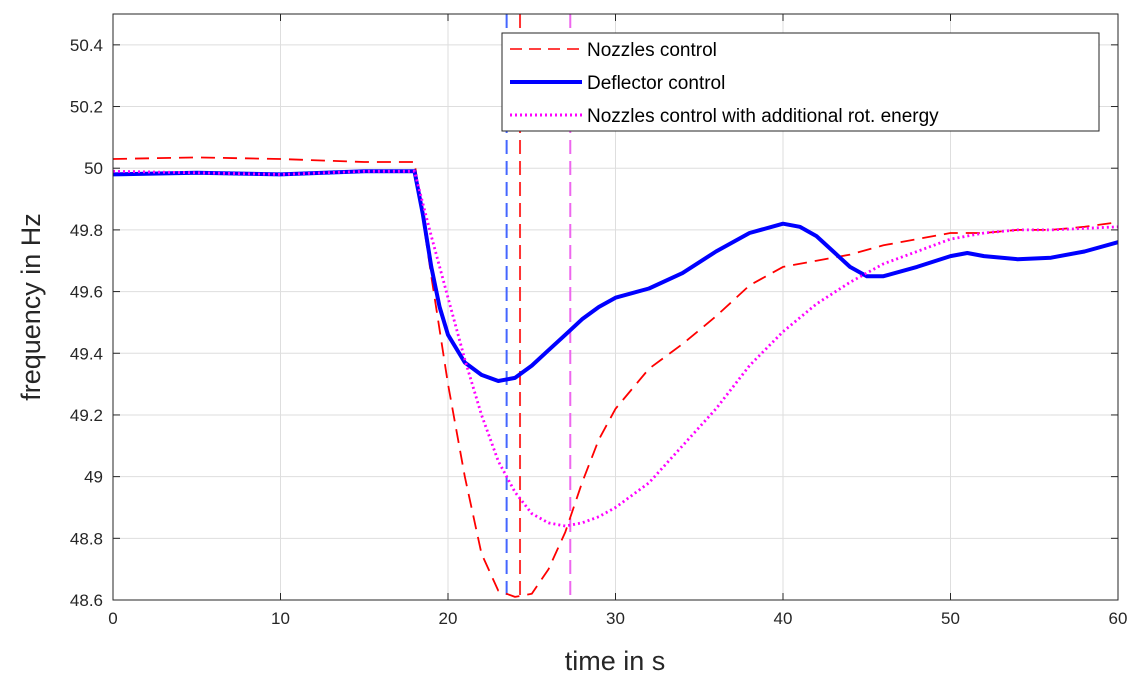 The image size is (1134, 677). I want to click on x-tick-label: 20, so click(448, 618).